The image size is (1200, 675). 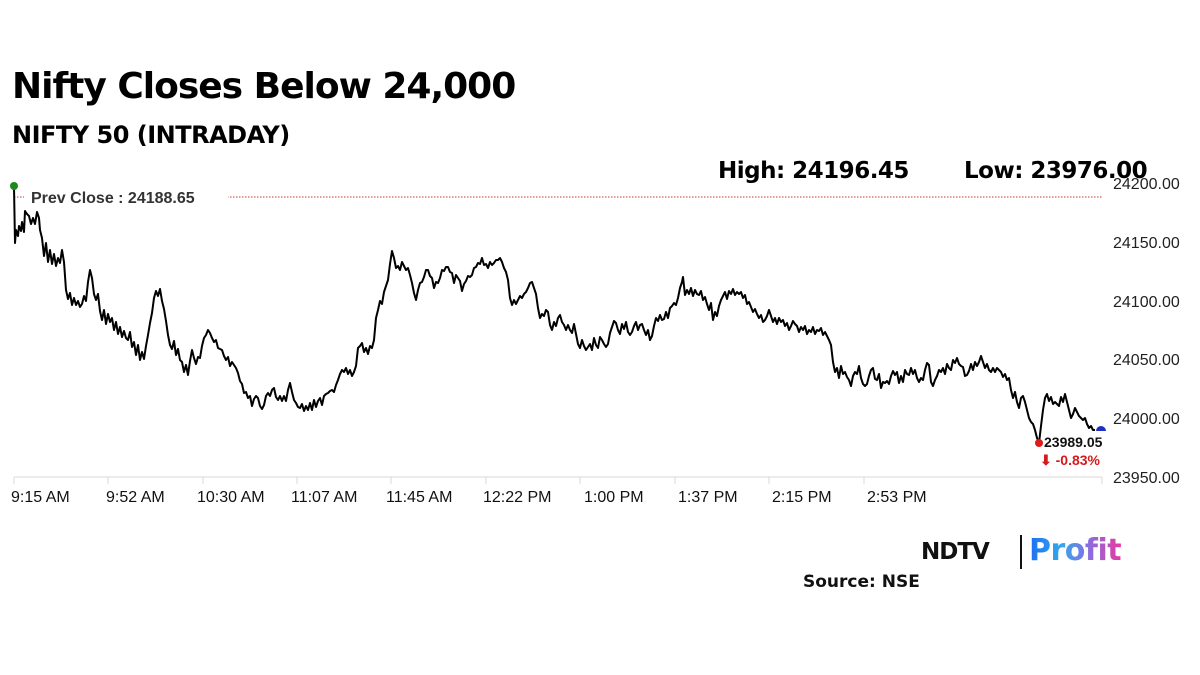 I want to click on logo-profit-text: Profit, so click(x=1075, y=550).